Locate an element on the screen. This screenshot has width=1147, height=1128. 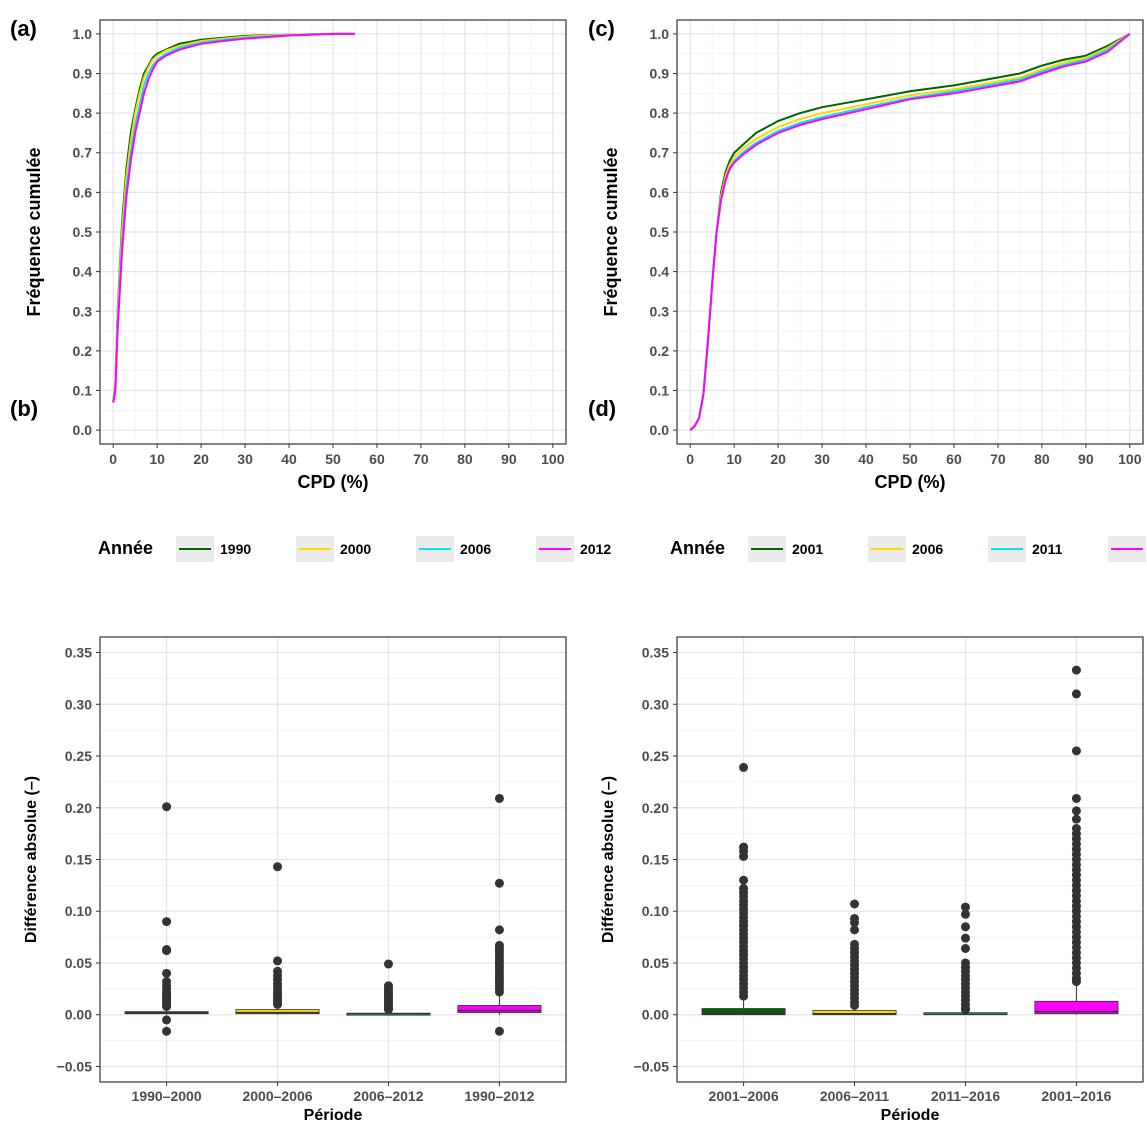
y-tick-label: 0.6 is located at coordinates (83, 192).